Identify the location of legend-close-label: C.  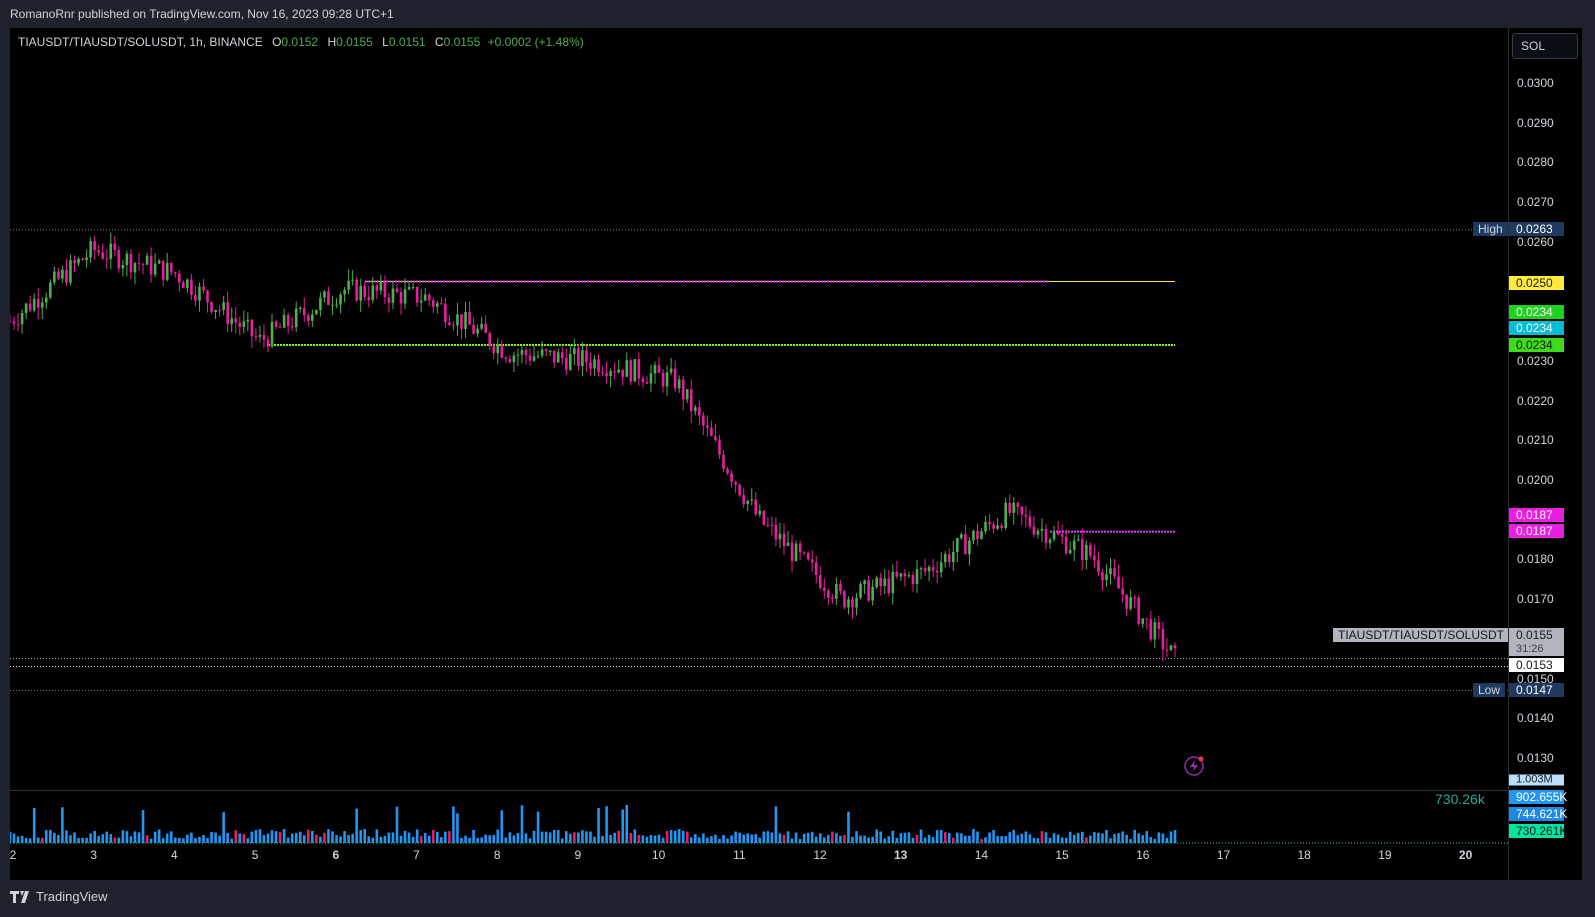
(439, 42).